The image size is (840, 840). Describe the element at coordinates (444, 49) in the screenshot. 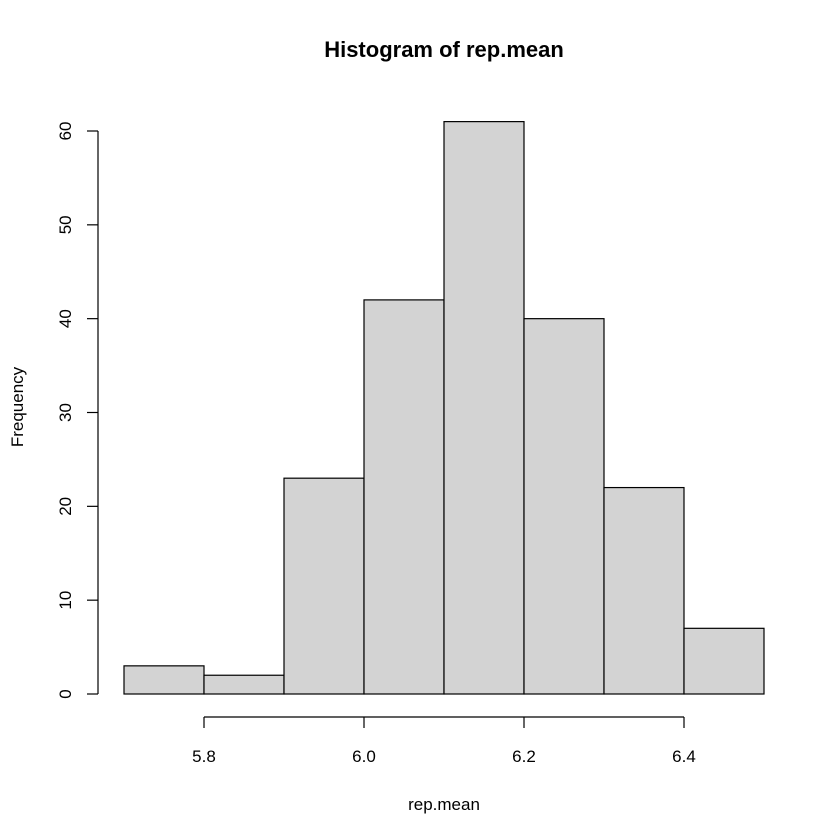

I see `chart-title: Histogram of rep.mean` at that location.